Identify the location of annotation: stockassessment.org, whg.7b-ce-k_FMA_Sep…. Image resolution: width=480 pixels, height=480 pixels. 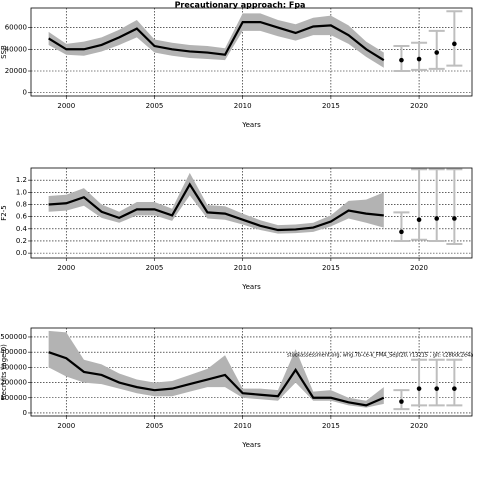
(380, 356).